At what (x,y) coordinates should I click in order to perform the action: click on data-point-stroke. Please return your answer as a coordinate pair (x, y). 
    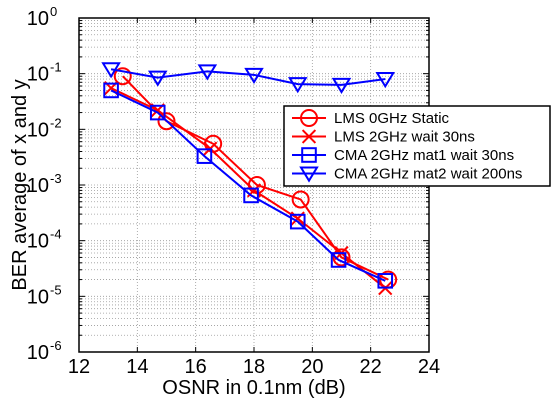
    Looking at the image, I should click on (309, 136).